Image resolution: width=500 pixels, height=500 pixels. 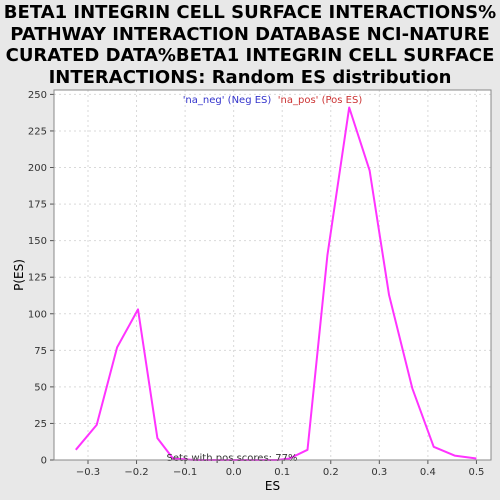 I want to click on legend-neg-entry: 'na_neg' (Neg ES), so click(x=227, y=100).